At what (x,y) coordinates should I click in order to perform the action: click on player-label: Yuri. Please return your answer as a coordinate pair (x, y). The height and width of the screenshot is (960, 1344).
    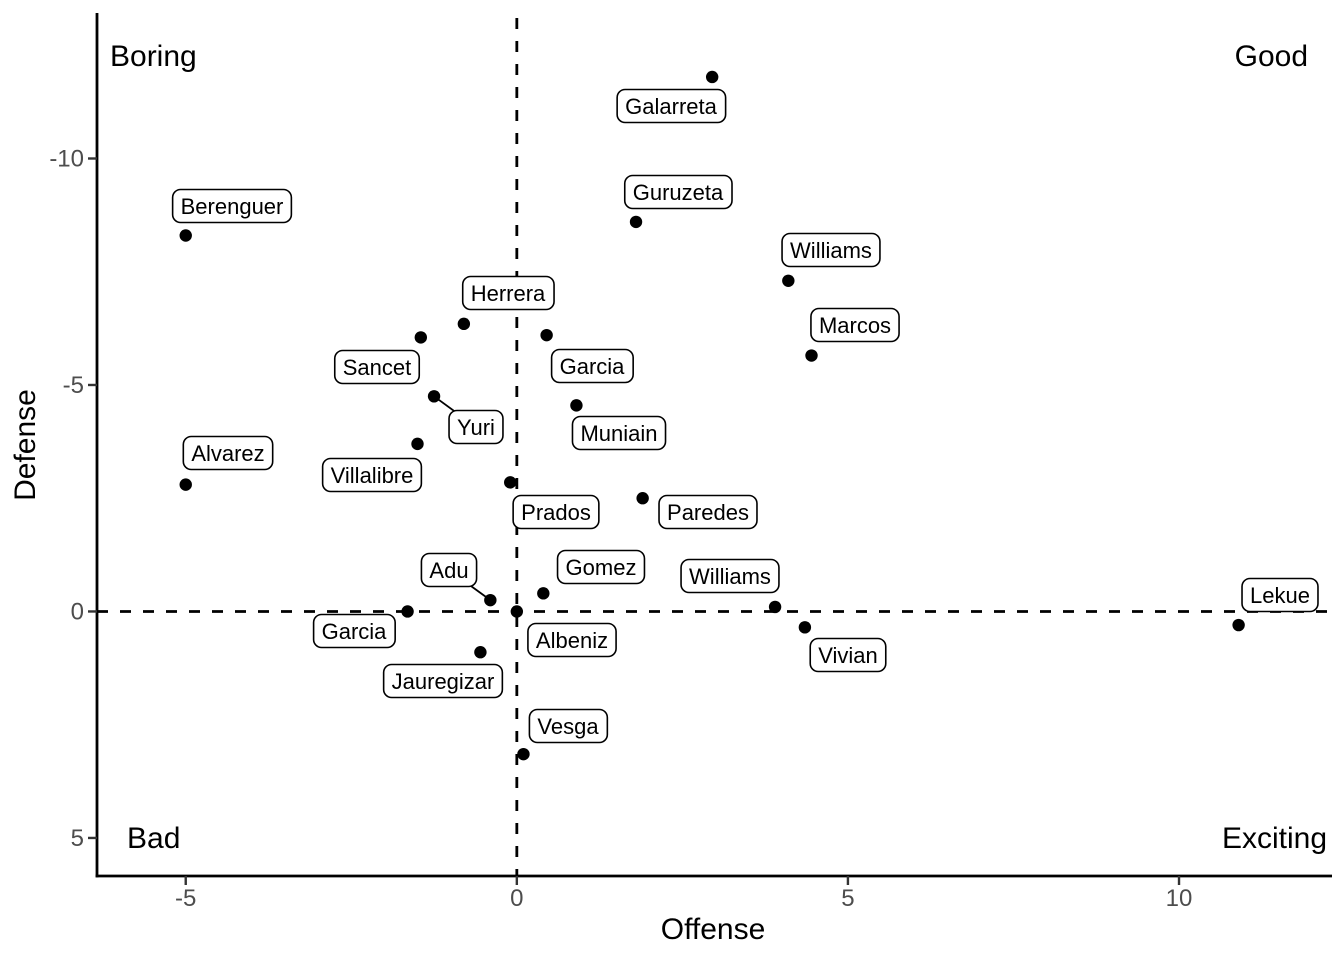
    Looking at the image, I should click on (476, 427).